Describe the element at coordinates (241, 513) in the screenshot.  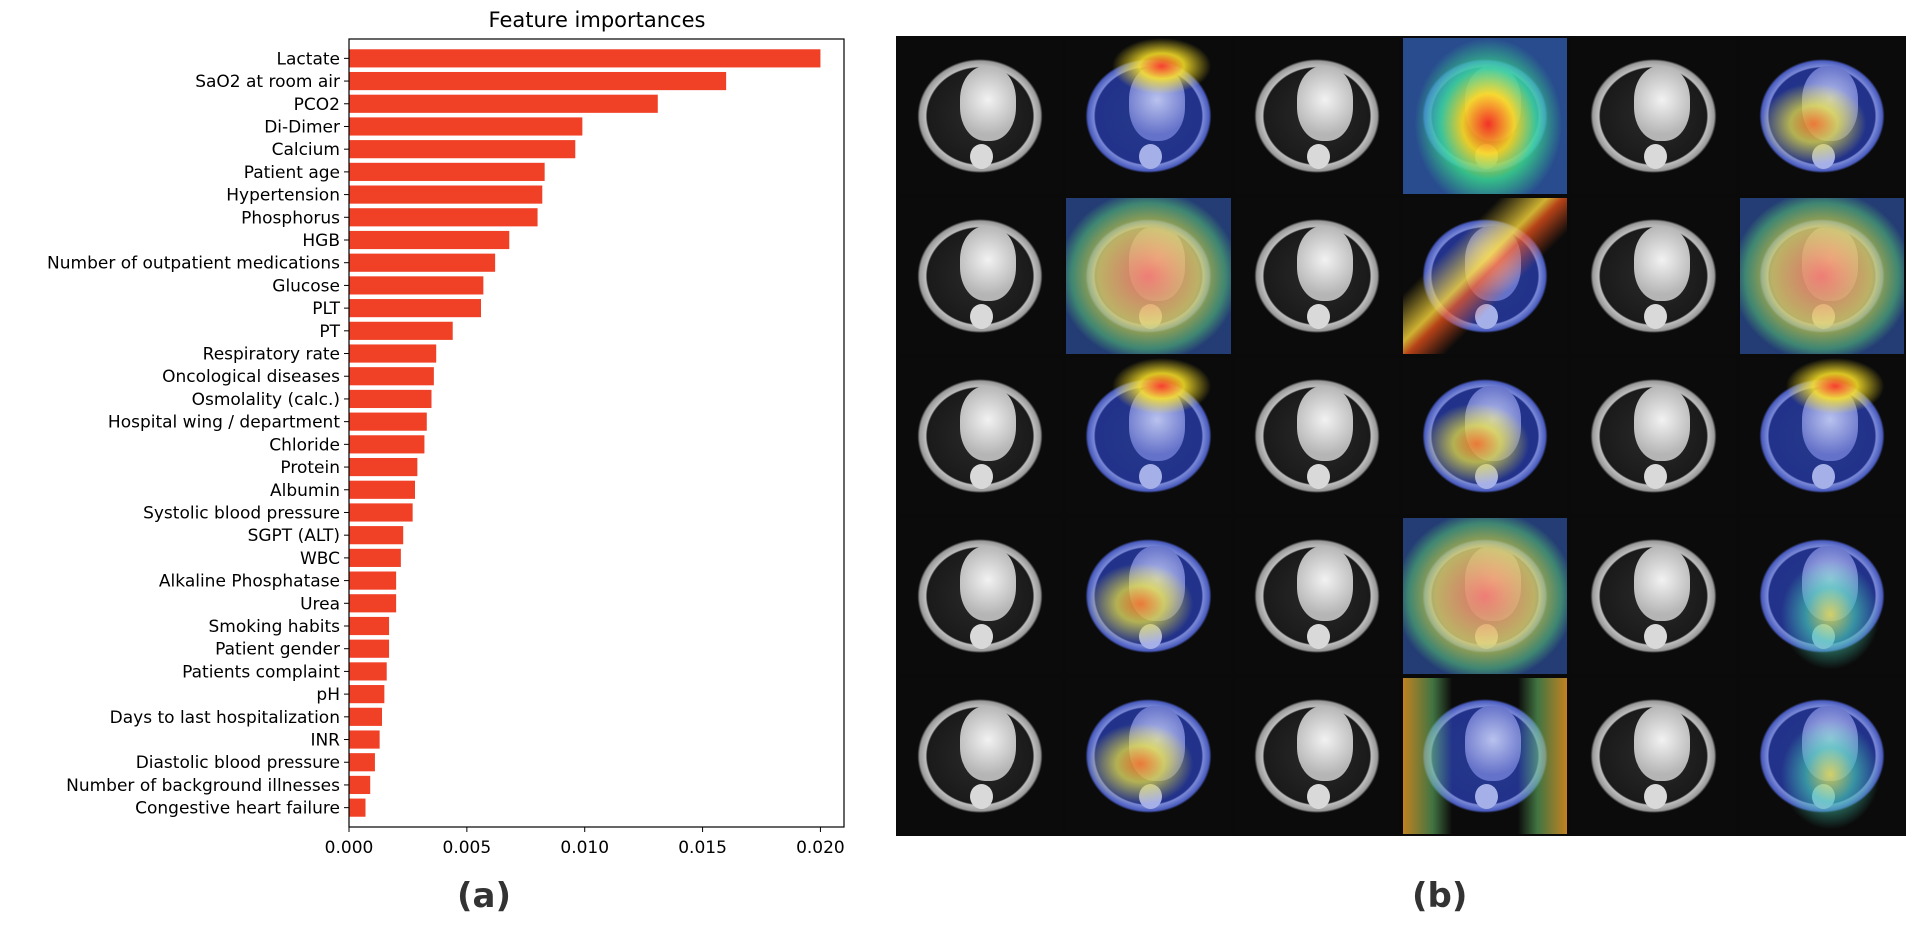
I see `y-tick-label-20: Systolic blood pressure` at that location.